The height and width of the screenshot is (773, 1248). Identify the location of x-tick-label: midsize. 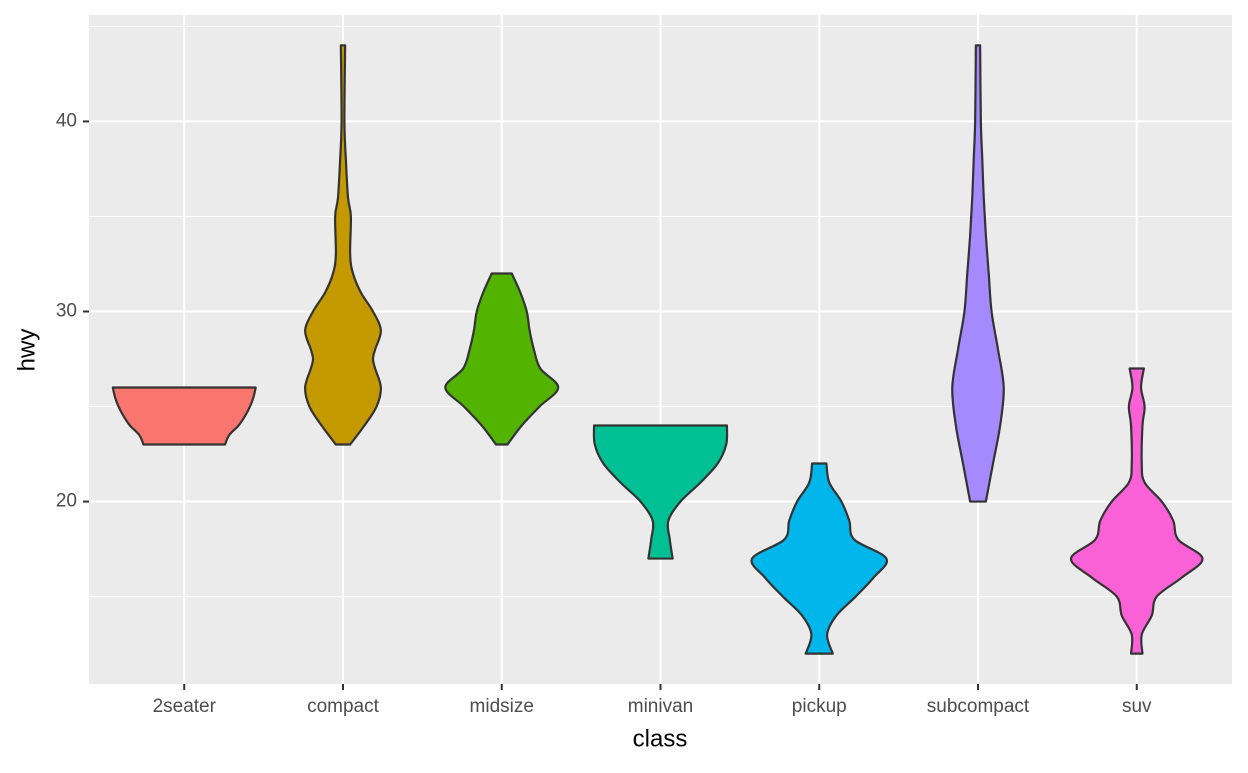
(502, 706).